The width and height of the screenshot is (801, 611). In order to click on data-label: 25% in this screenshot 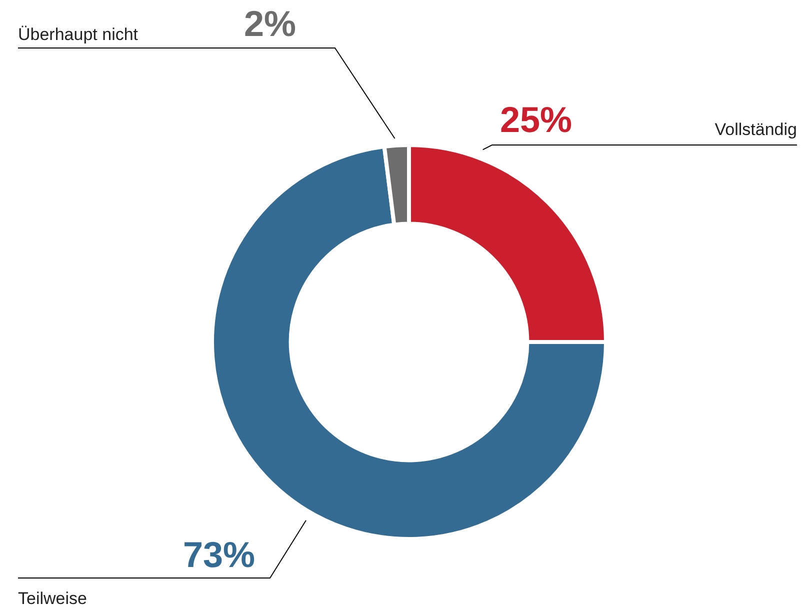, I will do `click(536, 119)`.